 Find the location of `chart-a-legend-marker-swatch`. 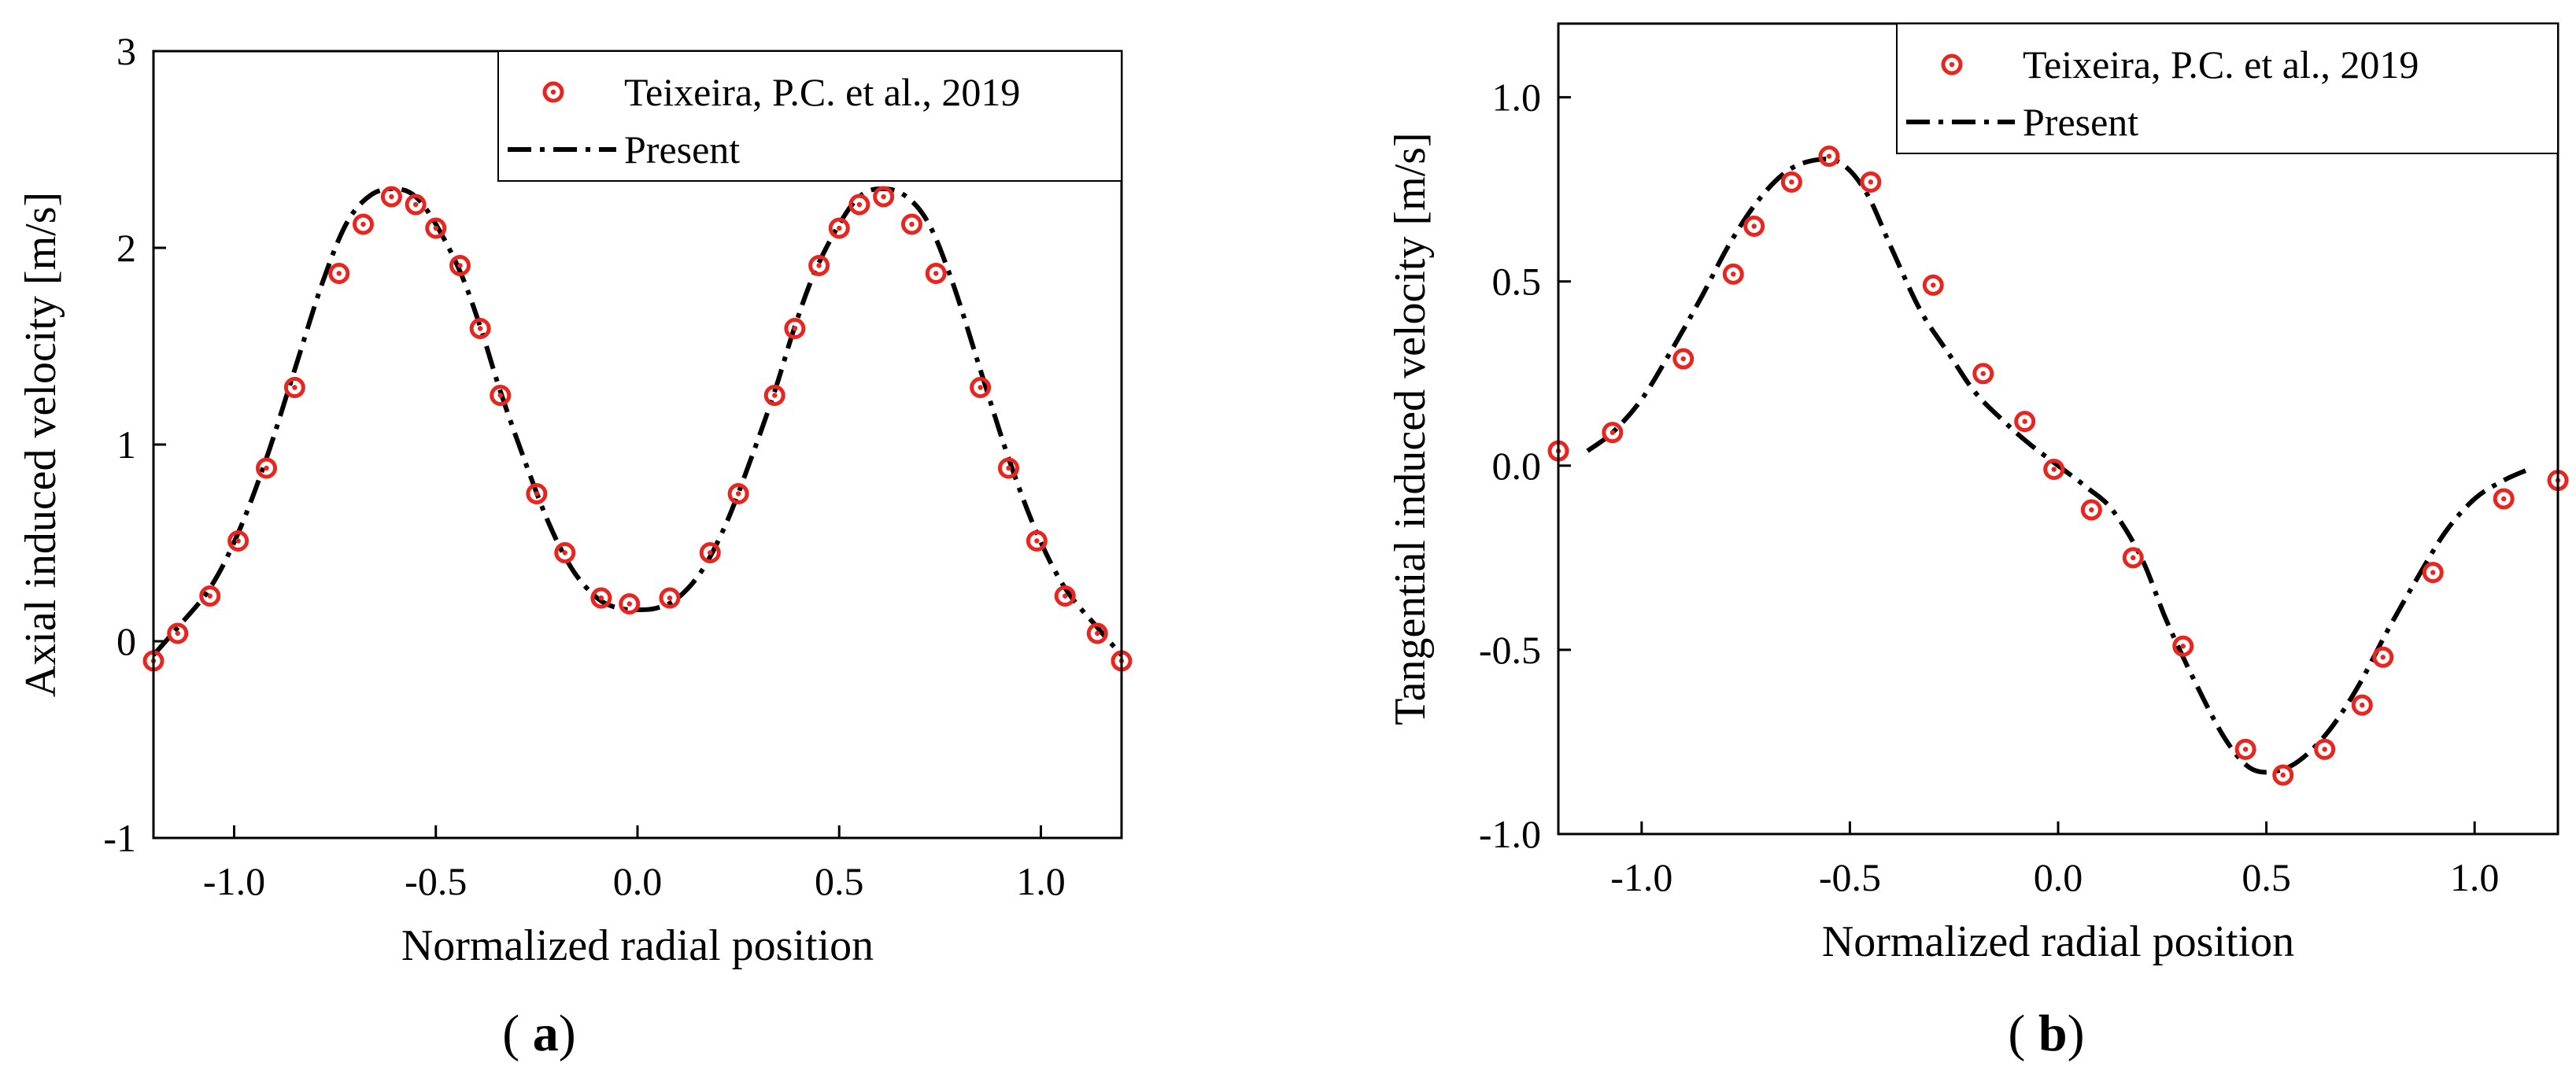

chart-a-legend-marker-swatch is located at coordinates (553, 92).